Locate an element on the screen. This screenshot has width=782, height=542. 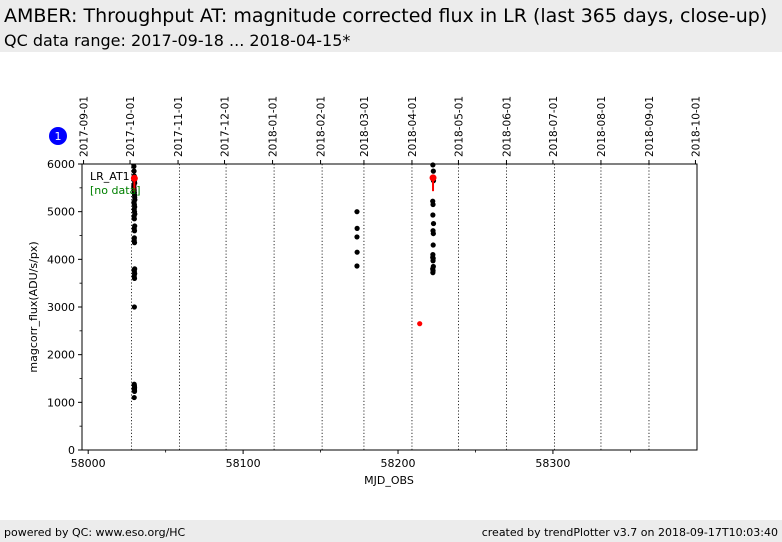
legend-label: LR_AT1 is located at coordinates (110, 176).